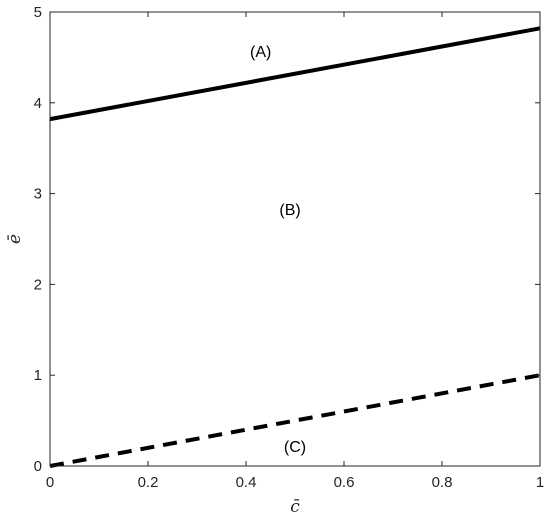  I want to click on x-tick-label: 0.4, so click(246, 482).